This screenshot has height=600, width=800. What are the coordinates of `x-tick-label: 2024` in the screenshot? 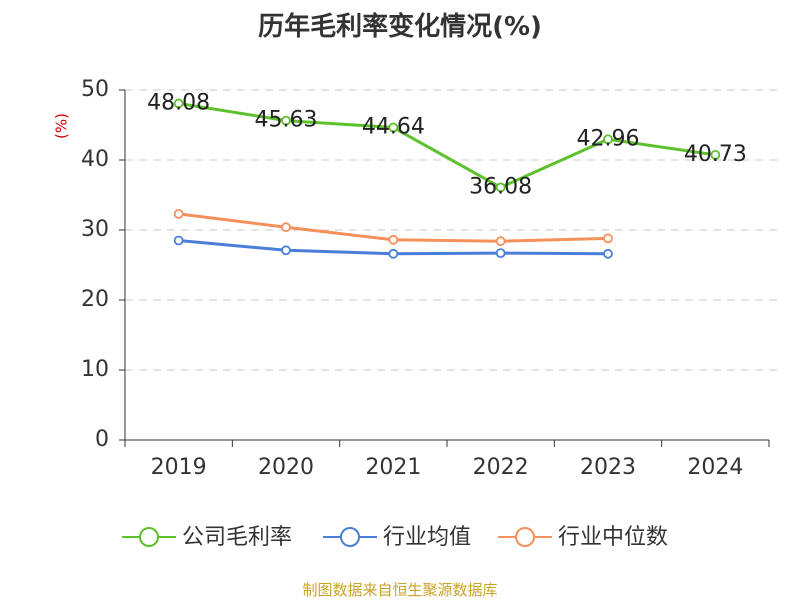 It's located at (715, 467).